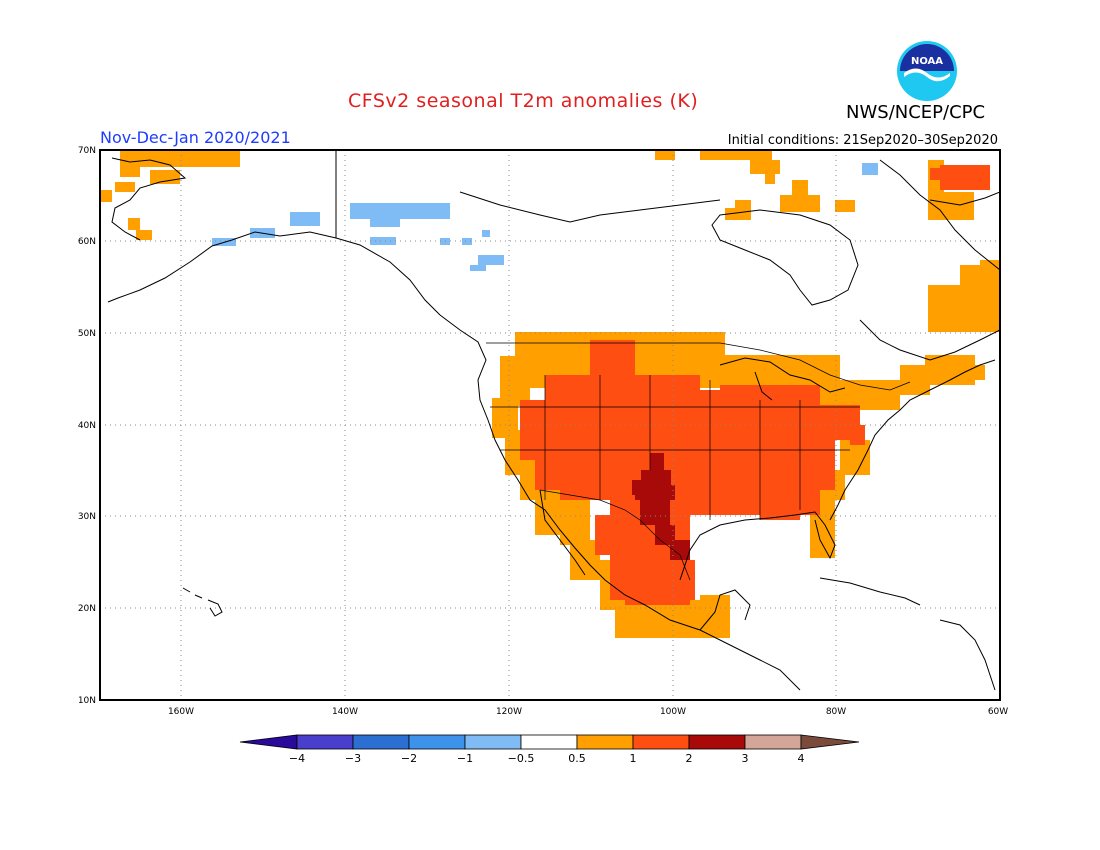 Image resolution: width=1100 pixels, height=850 pixels. What do you see at coordinates (698, 461) in the screenshot?
I see `political-borders` at bounding box center [698, 461].